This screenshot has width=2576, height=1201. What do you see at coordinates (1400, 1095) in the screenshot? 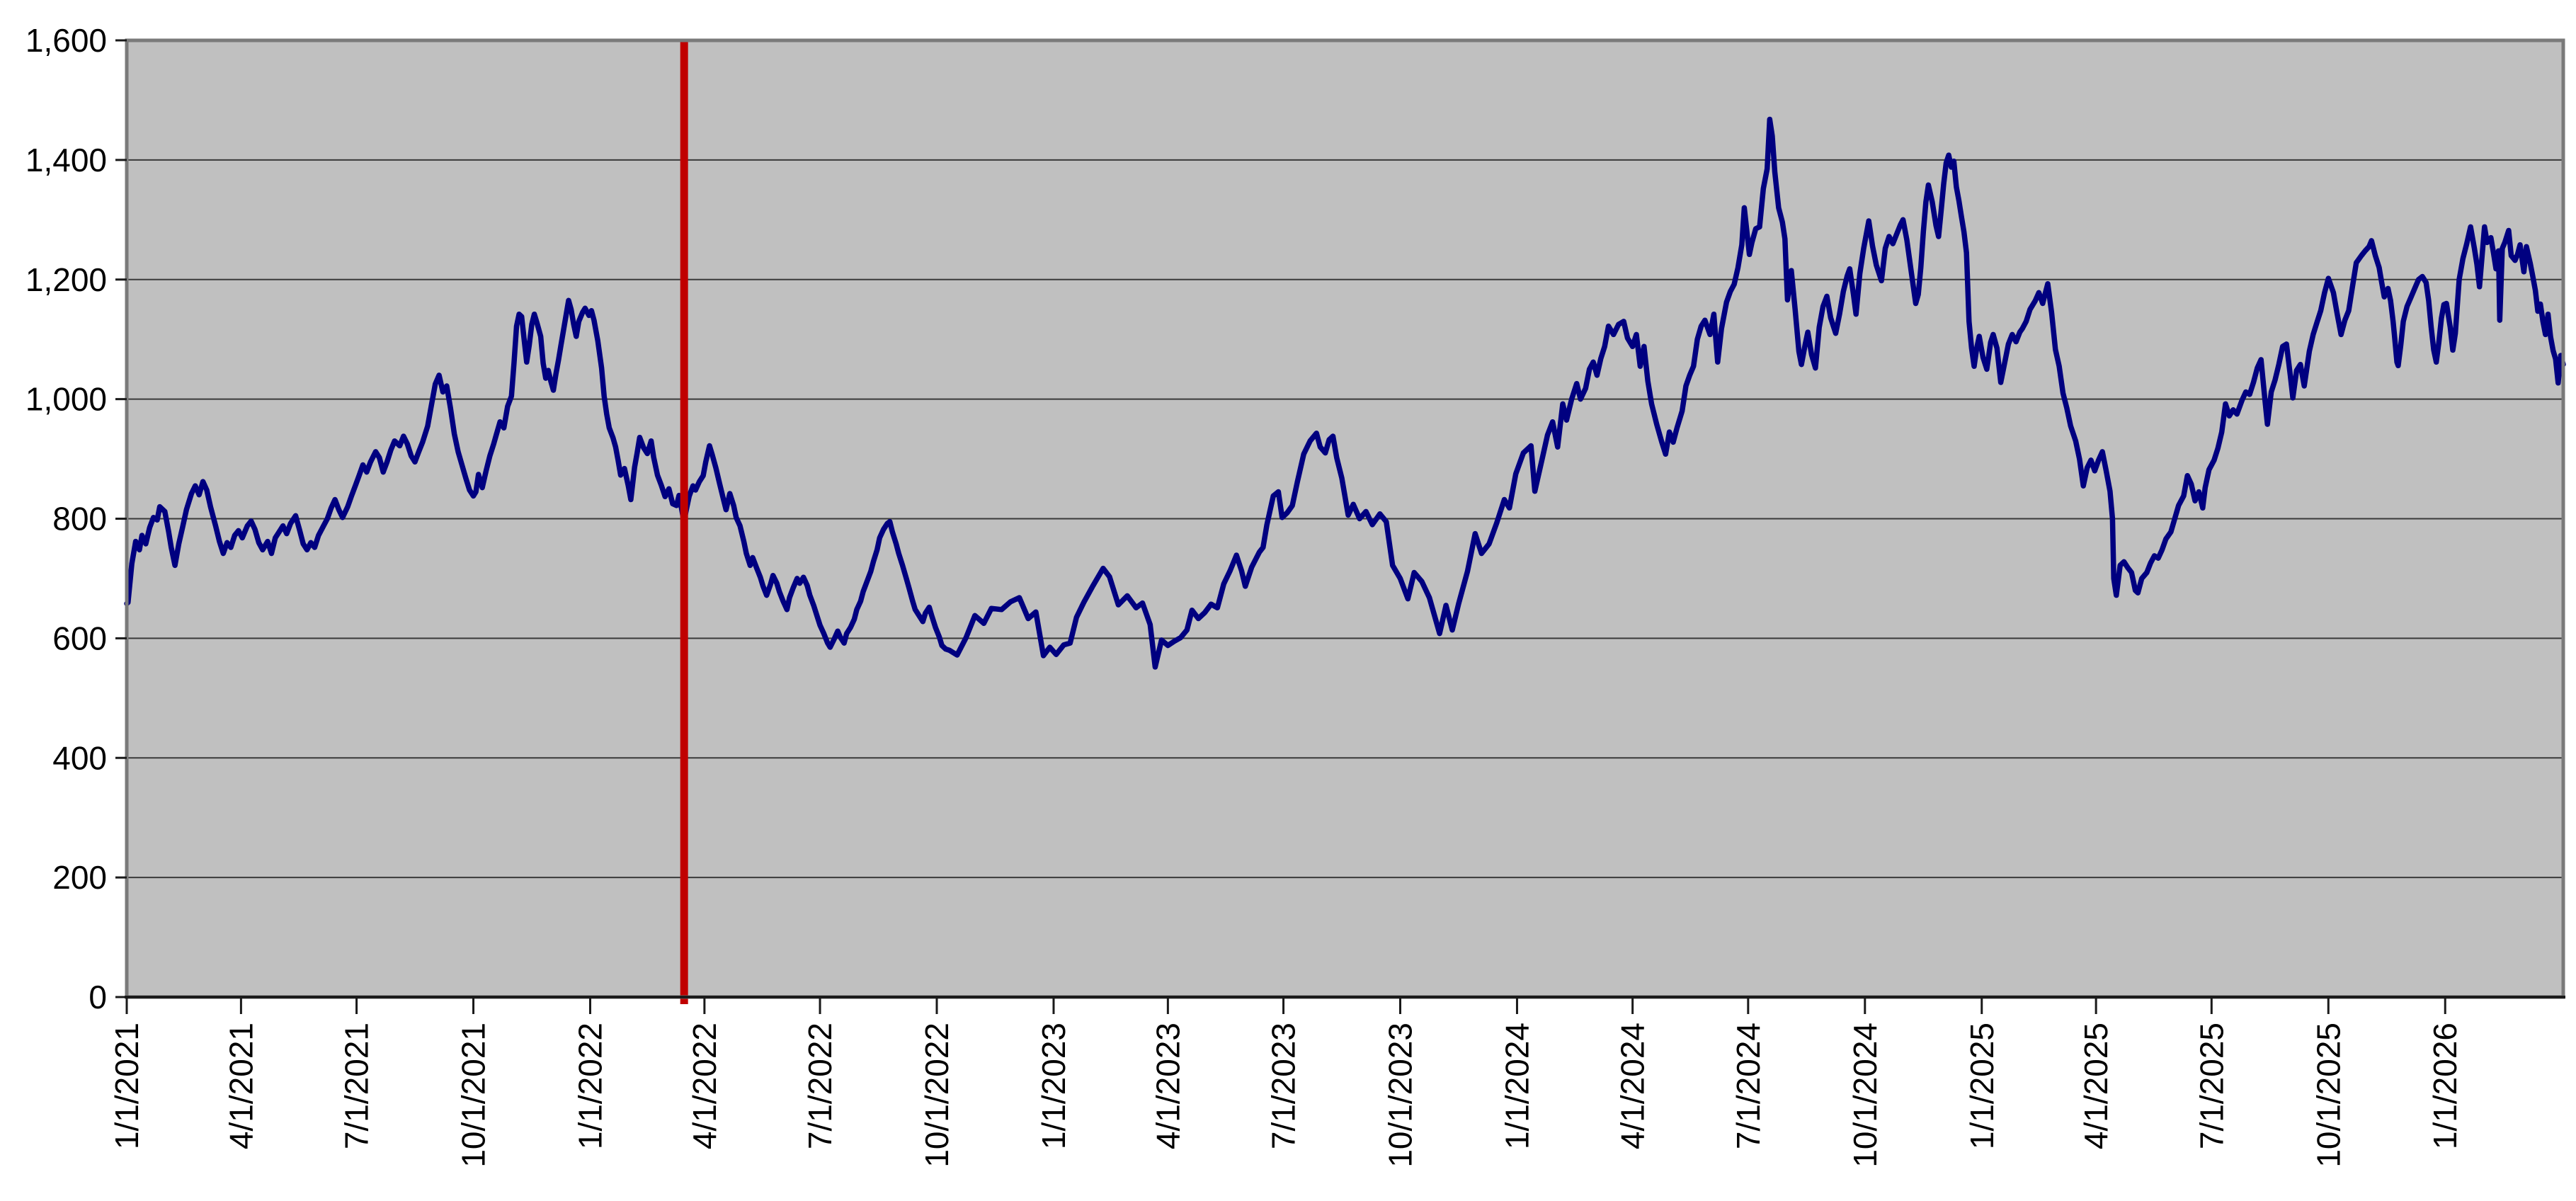
I see `x-tick-label: 10/1/2023` at bounding box center [1400, 1095].